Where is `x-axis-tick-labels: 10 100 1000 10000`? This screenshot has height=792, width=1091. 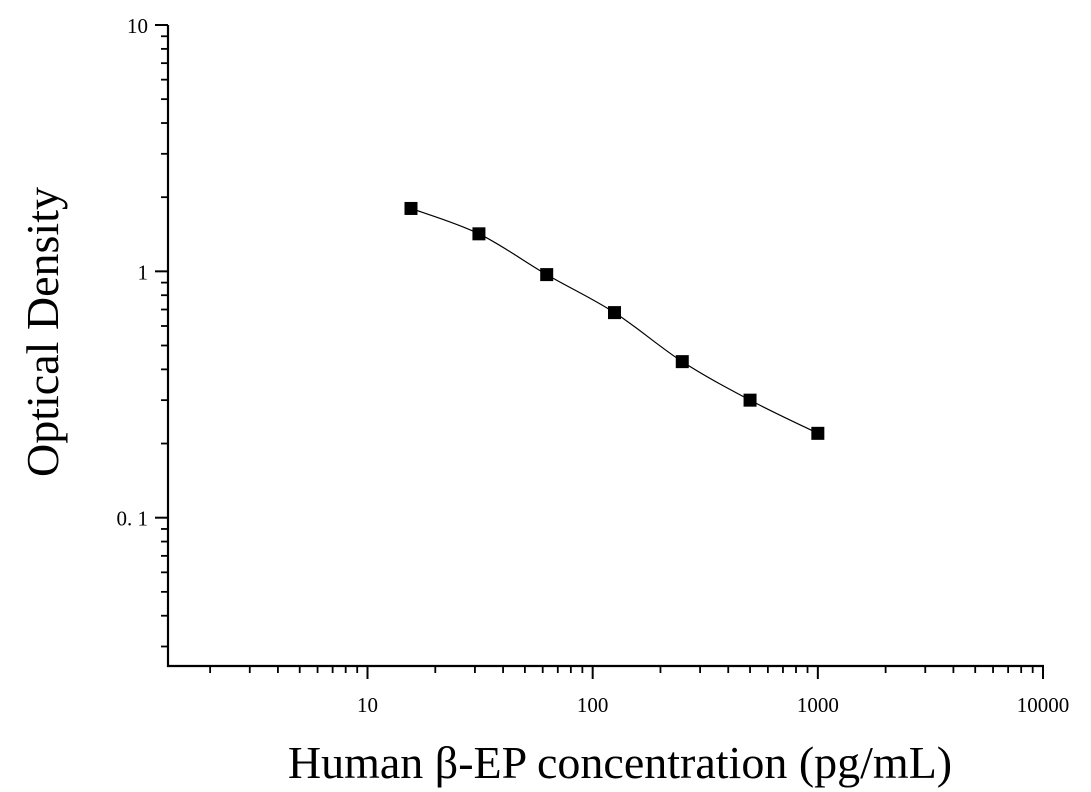 x-axis-tick-labels: 10 100 1000 10000 is located at coordinates (713, 705).